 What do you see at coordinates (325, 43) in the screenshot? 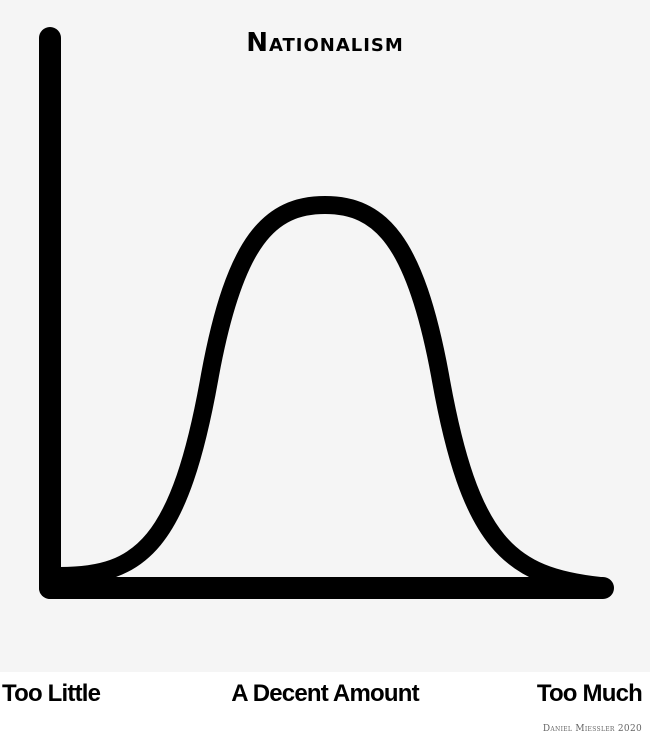
I see `chart-title: Nationalism` at bounding box center [325, 43].